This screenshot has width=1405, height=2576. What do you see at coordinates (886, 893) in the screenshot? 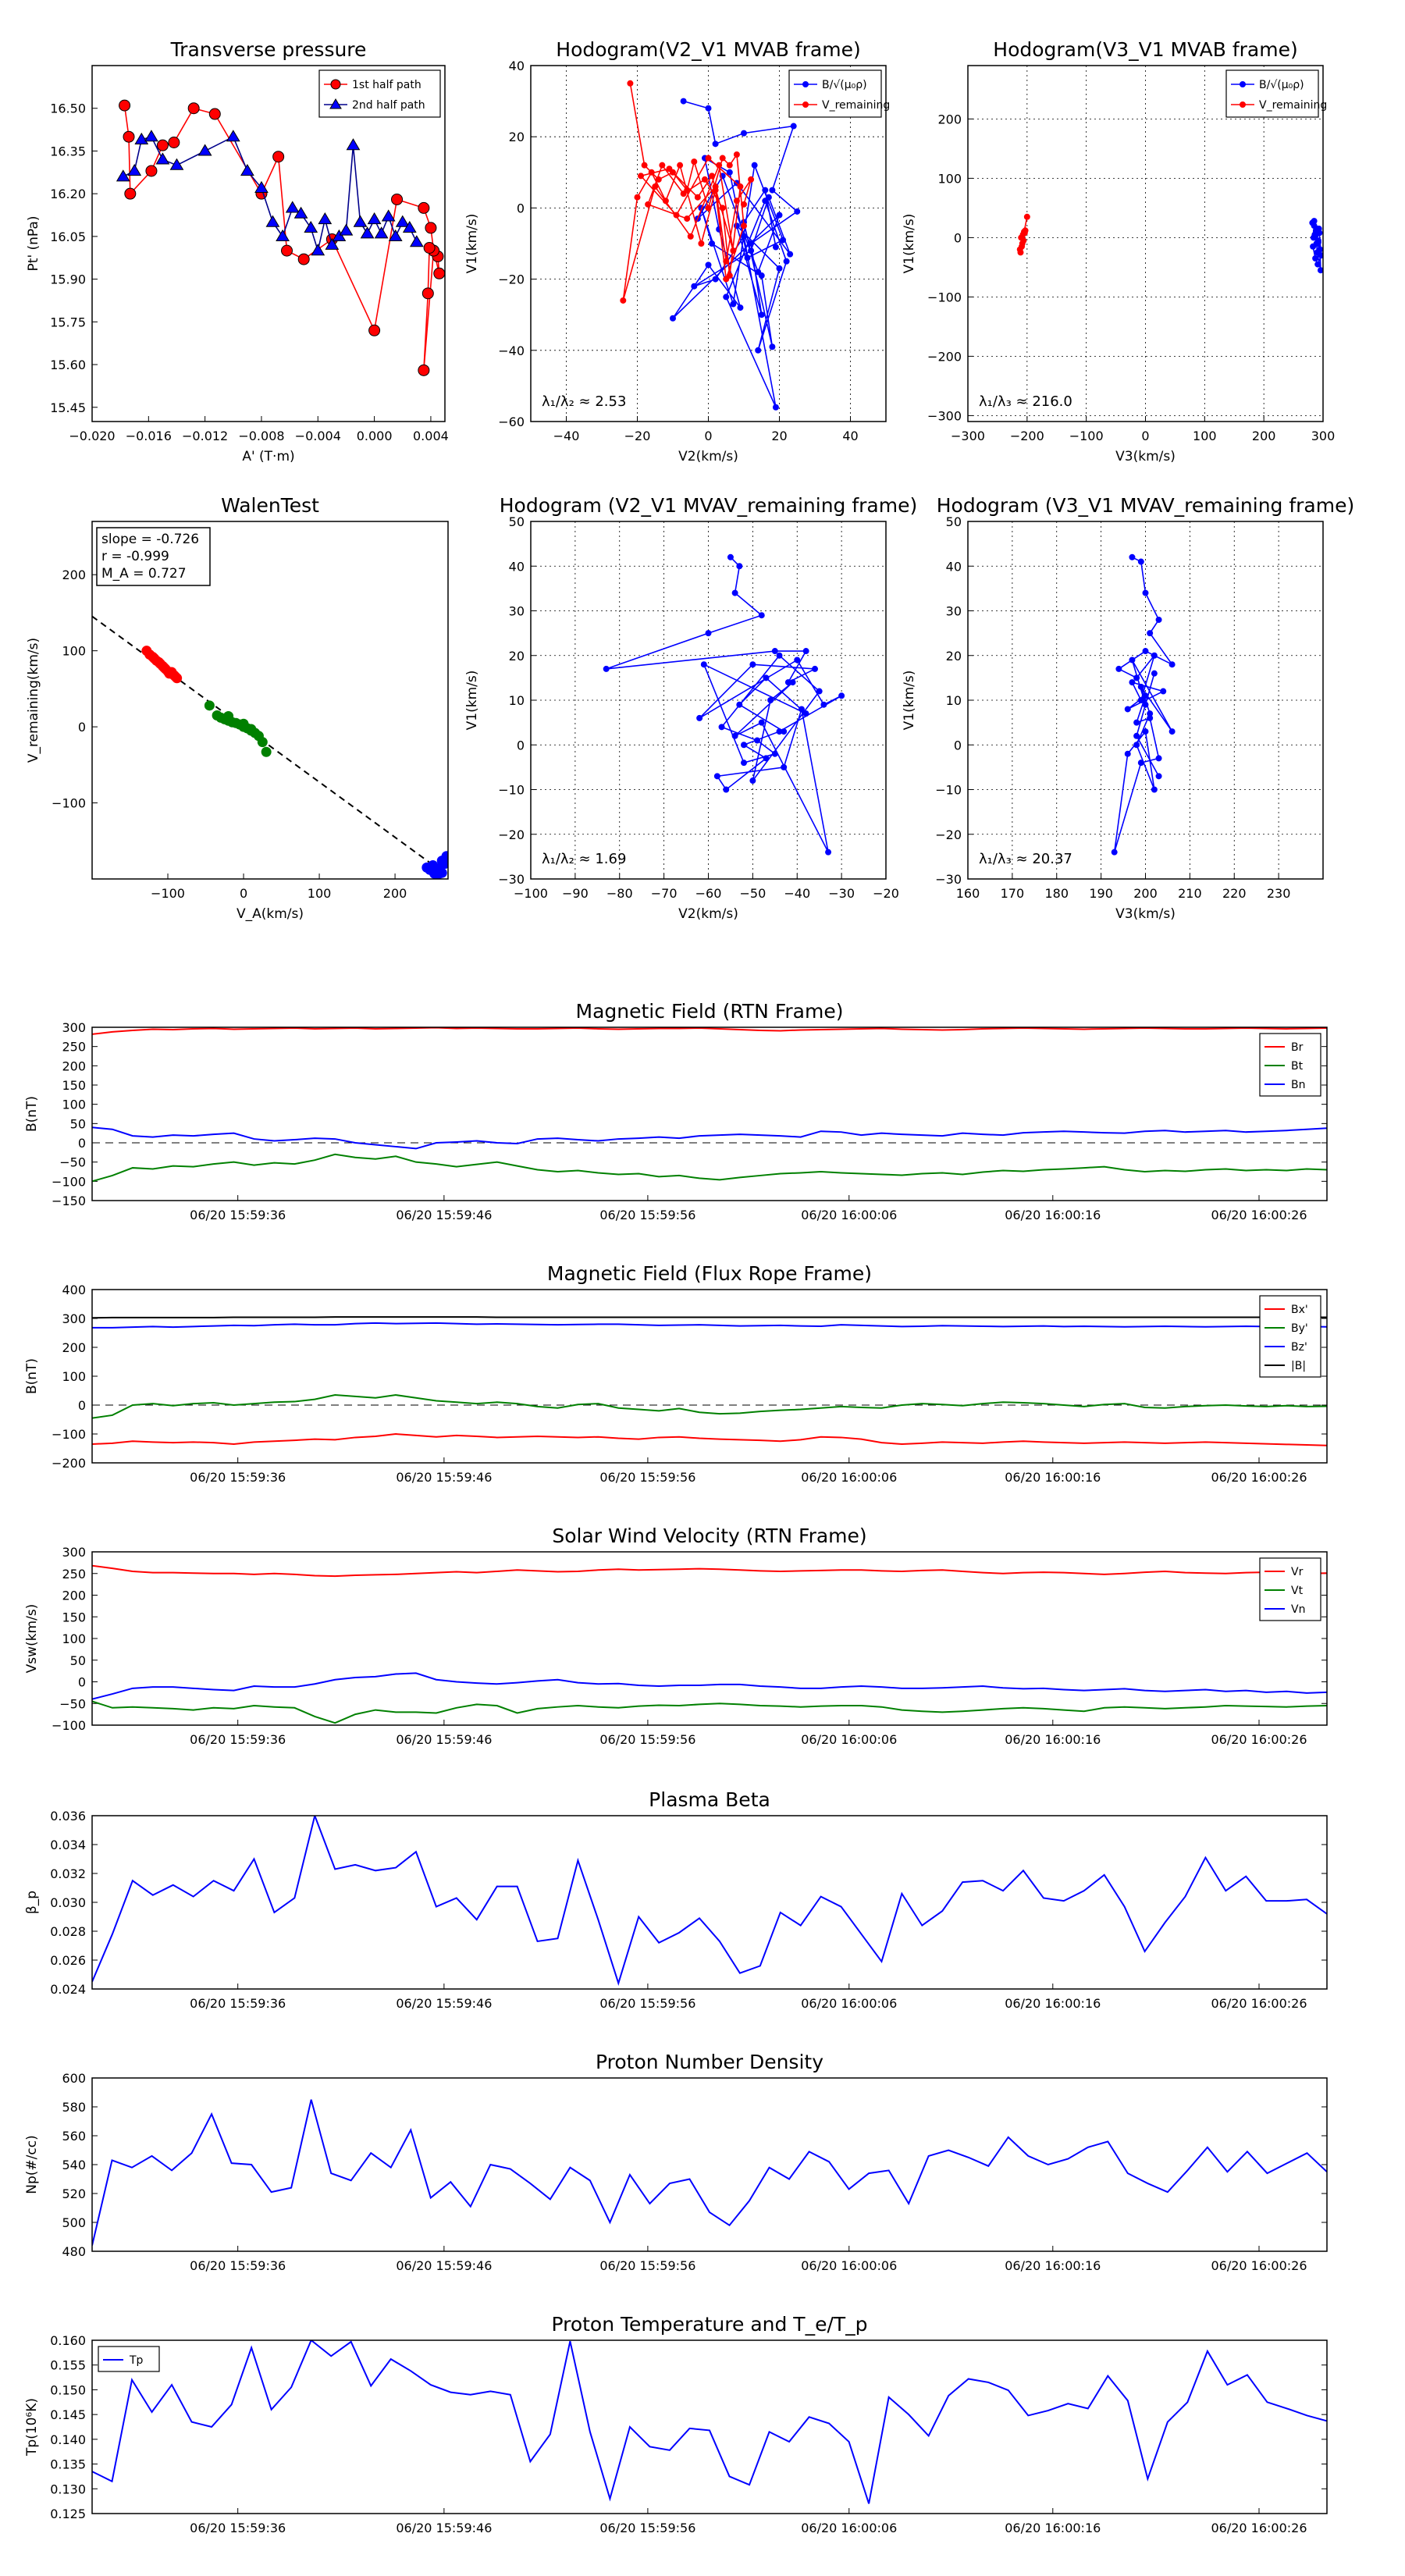
I see `x-tick-label: −20` at bounding box center [886, 893].